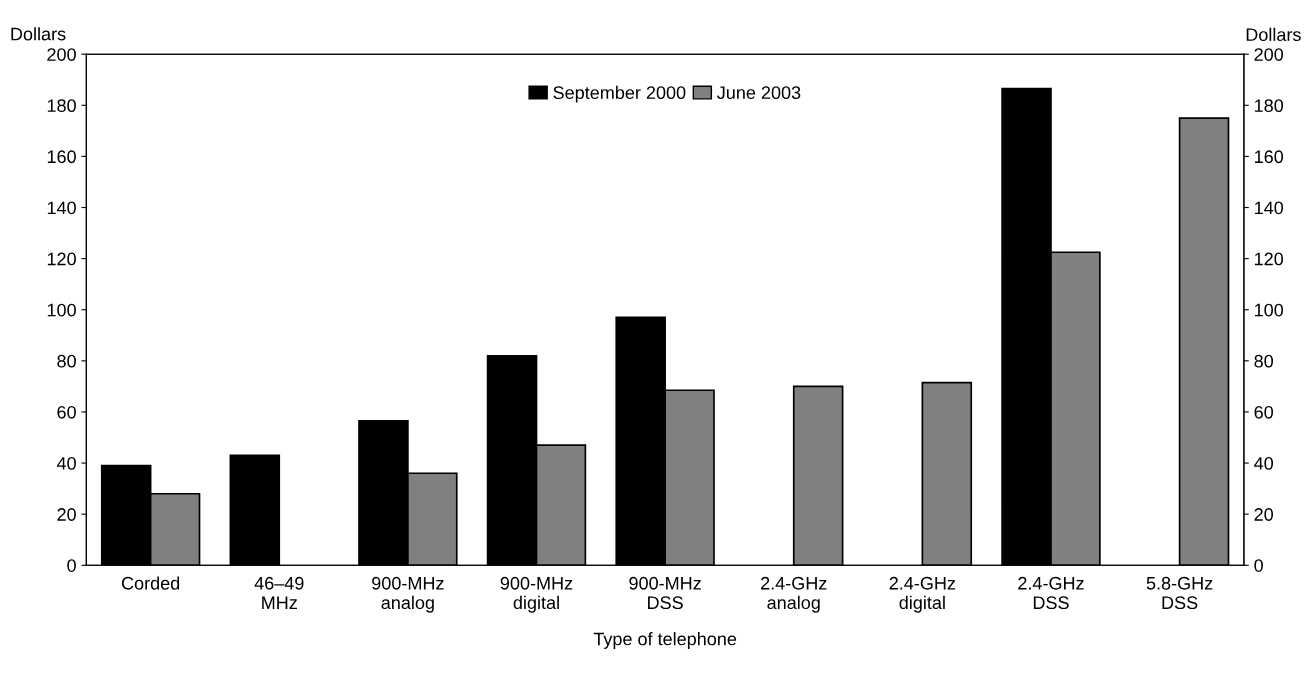 The image size is (1308, 686). I want to click on y-tick-label: 180, so click(61, 106).